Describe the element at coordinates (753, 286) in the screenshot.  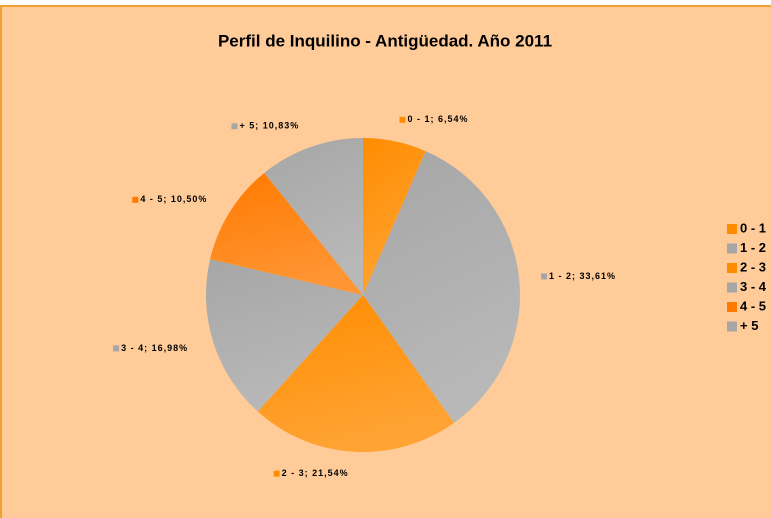
I see `legend-label: 3 - 4` at that location.